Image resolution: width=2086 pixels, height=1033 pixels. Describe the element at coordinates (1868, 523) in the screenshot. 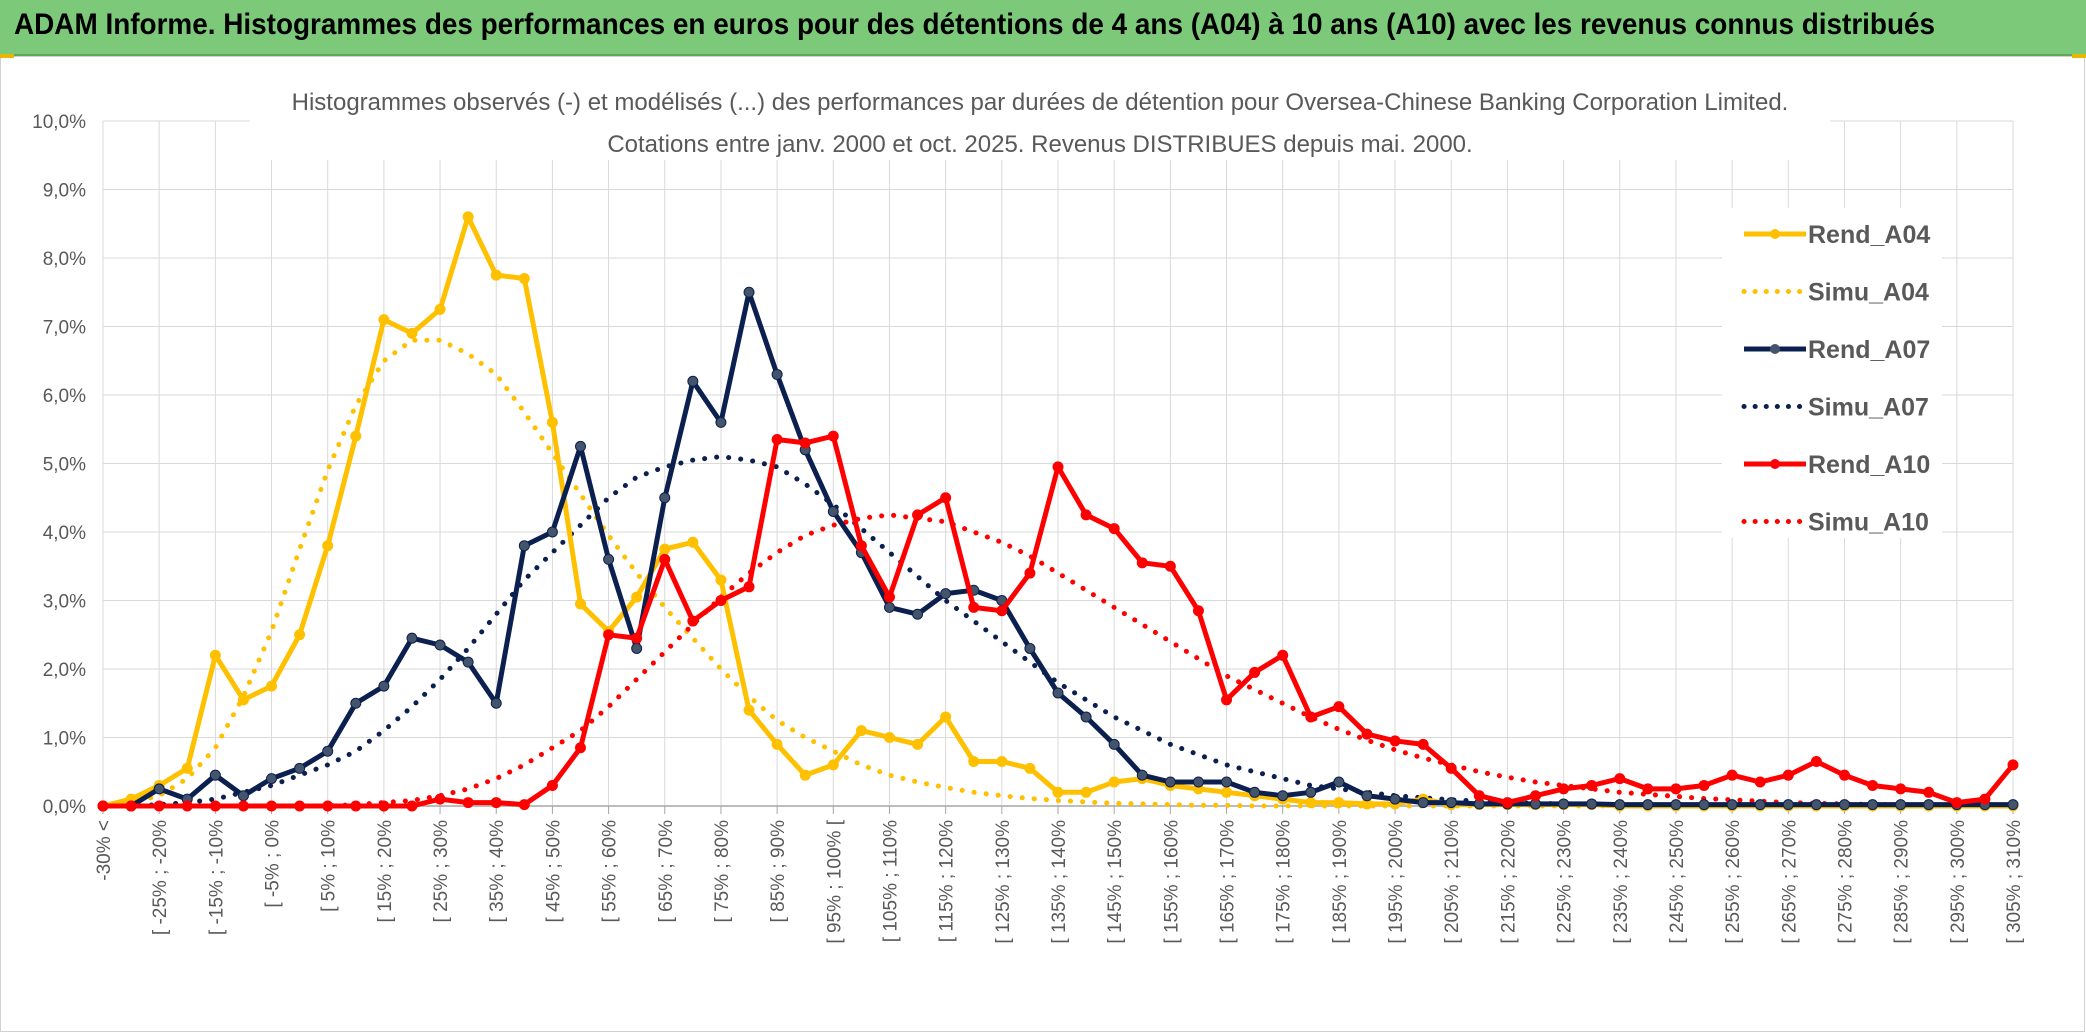

I see `legend-label-simu-a10: Simu_A10` at that location.